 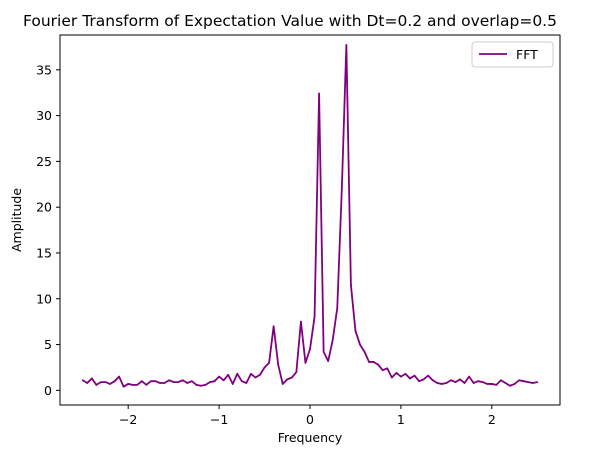 I want to click on x-tick-label: 1, so click(x=401, y=419).